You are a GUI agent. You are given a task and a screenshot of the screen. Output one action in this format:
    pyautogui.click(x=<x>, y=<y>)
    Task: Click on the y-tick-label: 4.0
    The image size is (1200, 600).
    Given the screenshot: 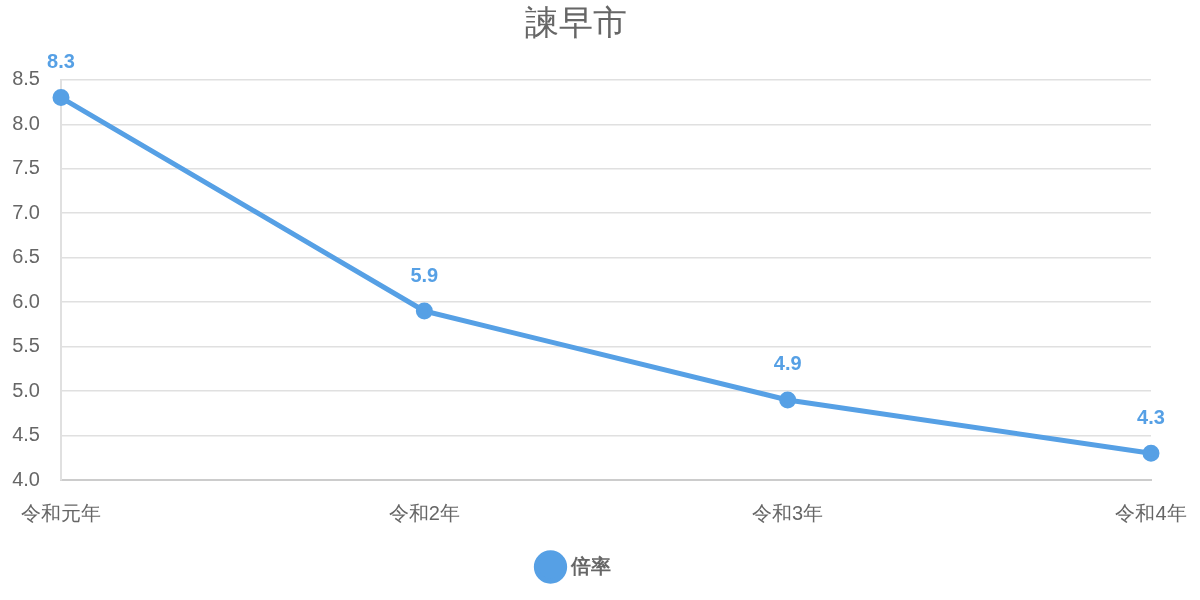 What is the action you would take?
    pyautogui.click(x=26, y=478)
    